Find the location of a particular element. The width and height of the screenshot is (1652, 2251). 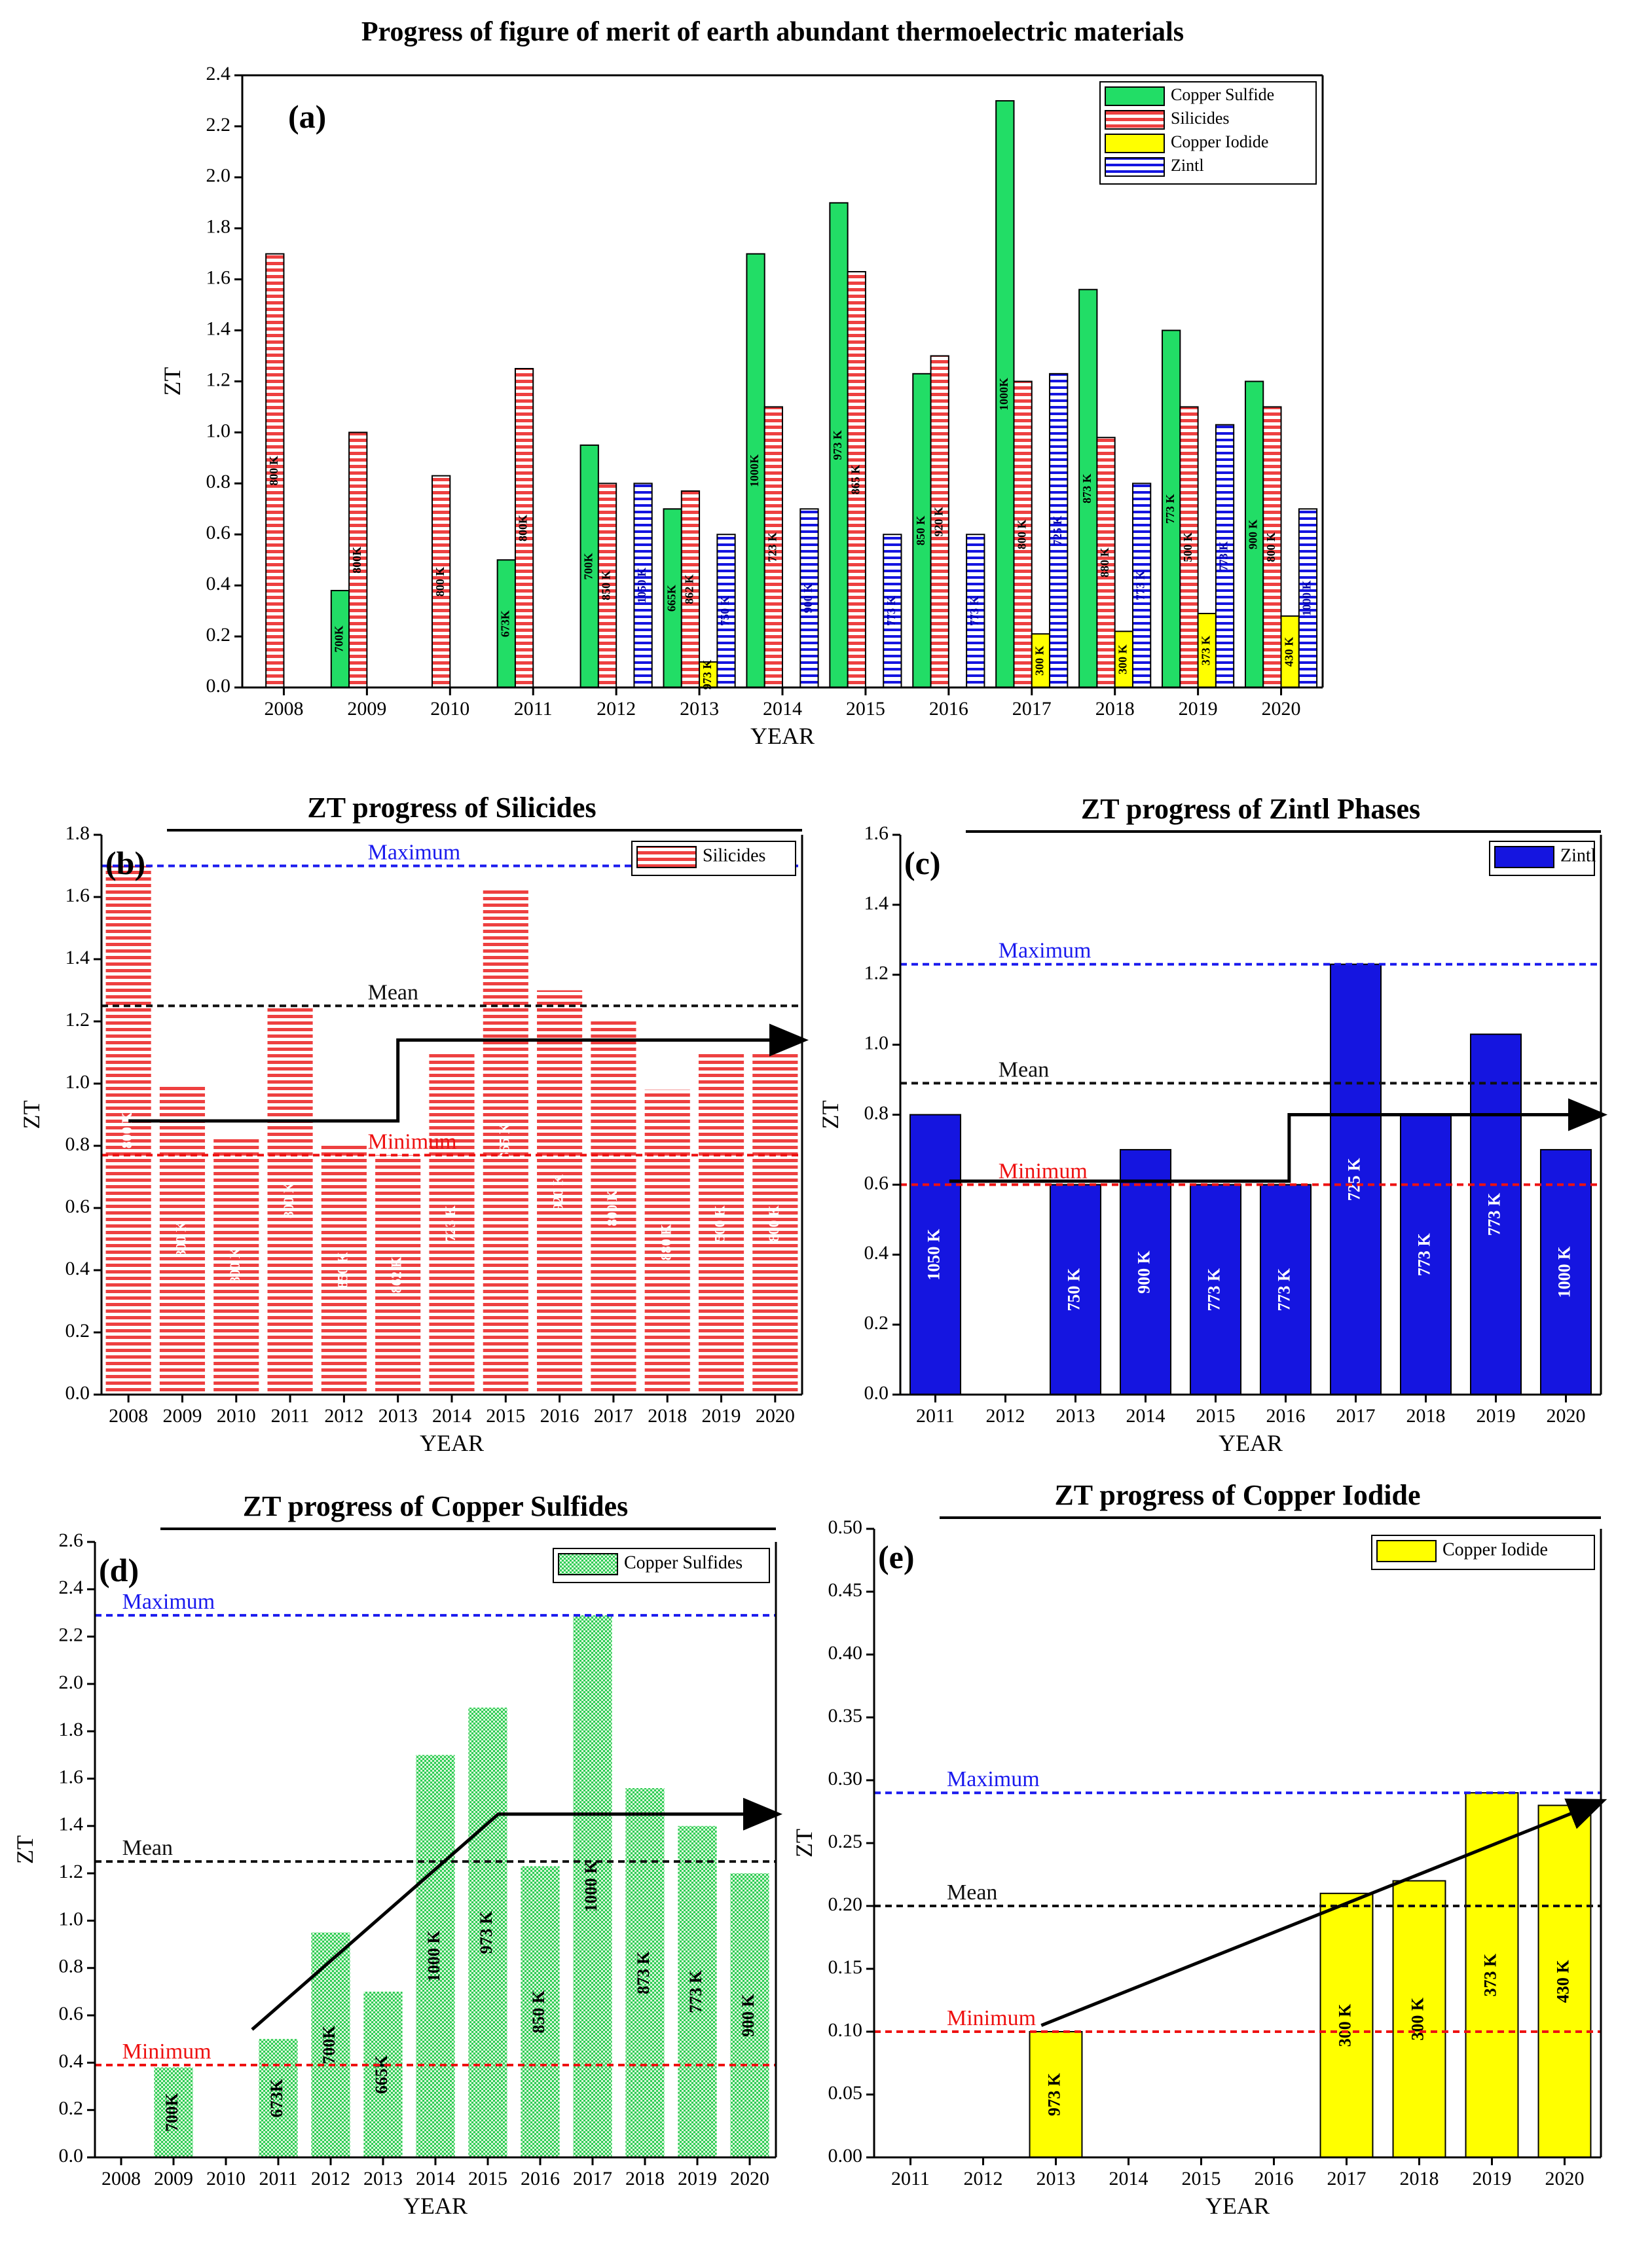

mean-line-label: Mean is located at coordinates (393, 992).